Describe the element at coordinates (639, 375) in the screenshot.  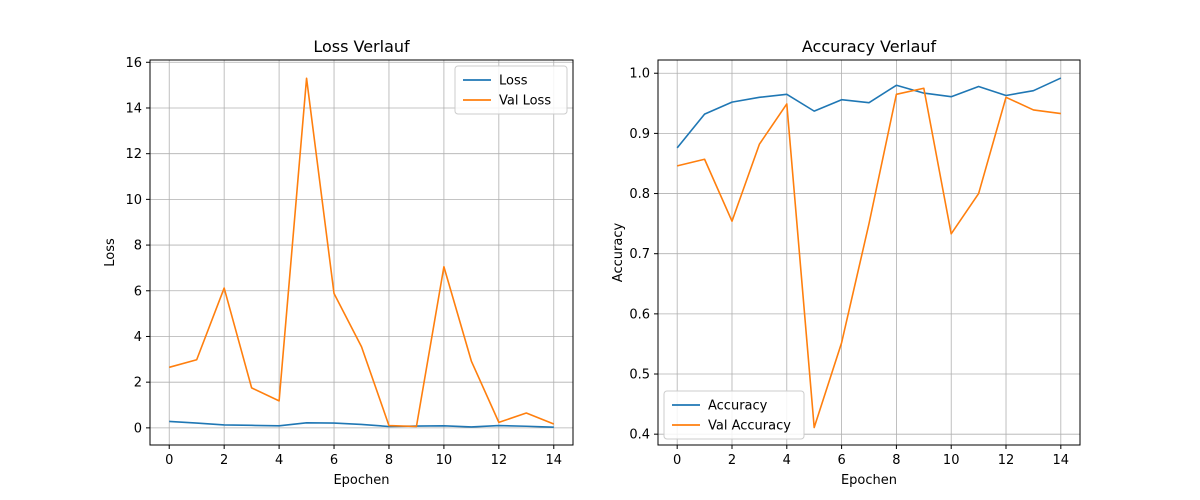
I see `y-tick-label: 0.5` at that location.